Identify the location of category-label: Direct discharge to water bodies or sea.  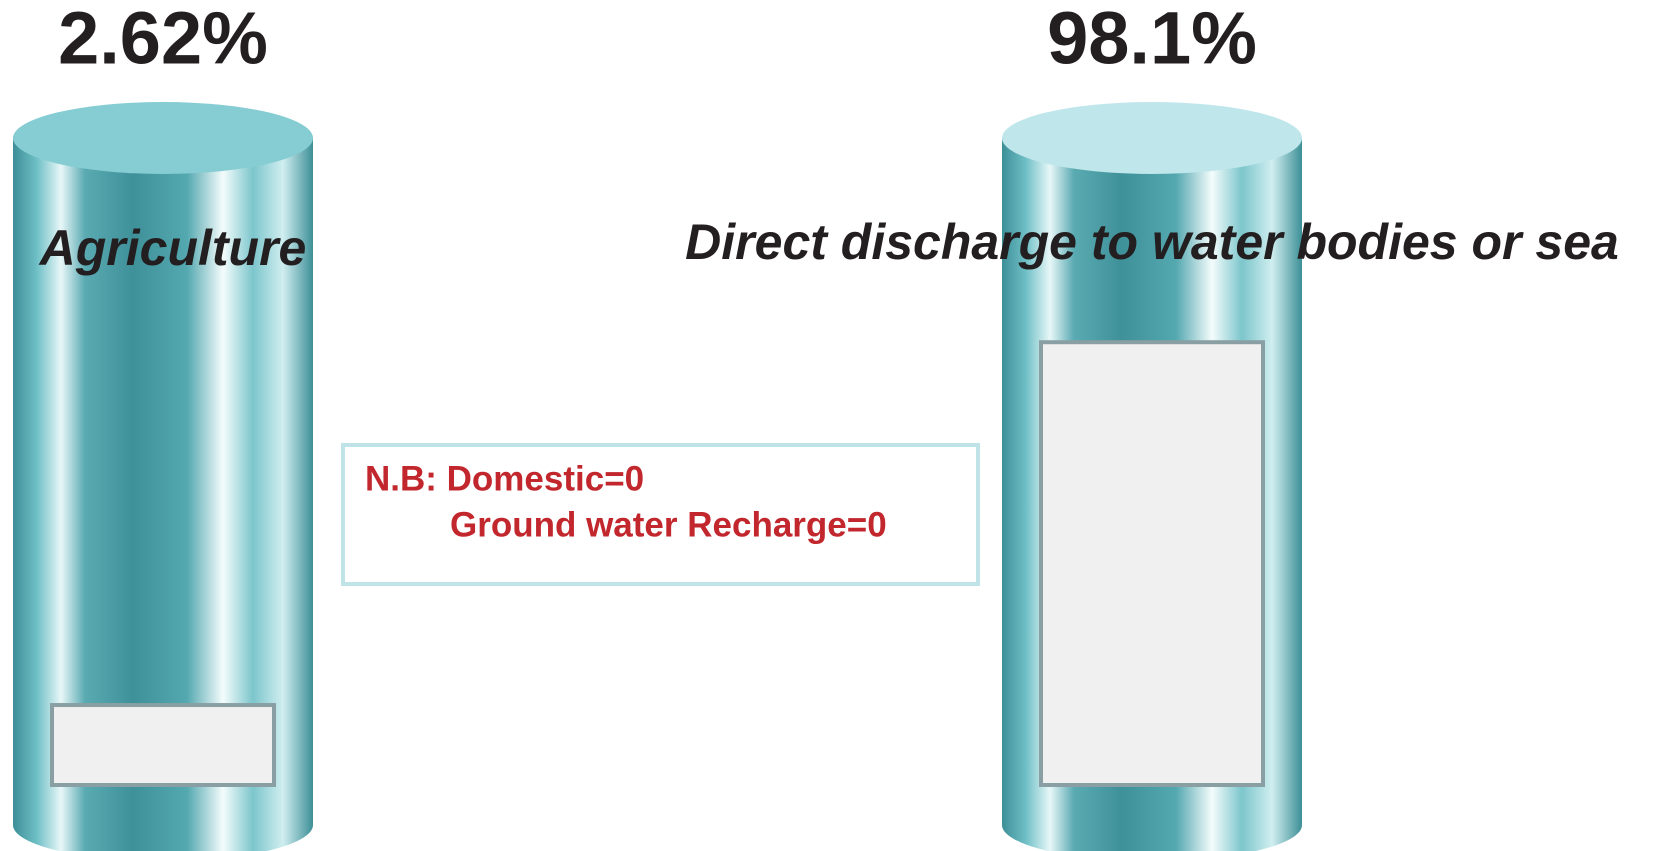
(1152, 242).